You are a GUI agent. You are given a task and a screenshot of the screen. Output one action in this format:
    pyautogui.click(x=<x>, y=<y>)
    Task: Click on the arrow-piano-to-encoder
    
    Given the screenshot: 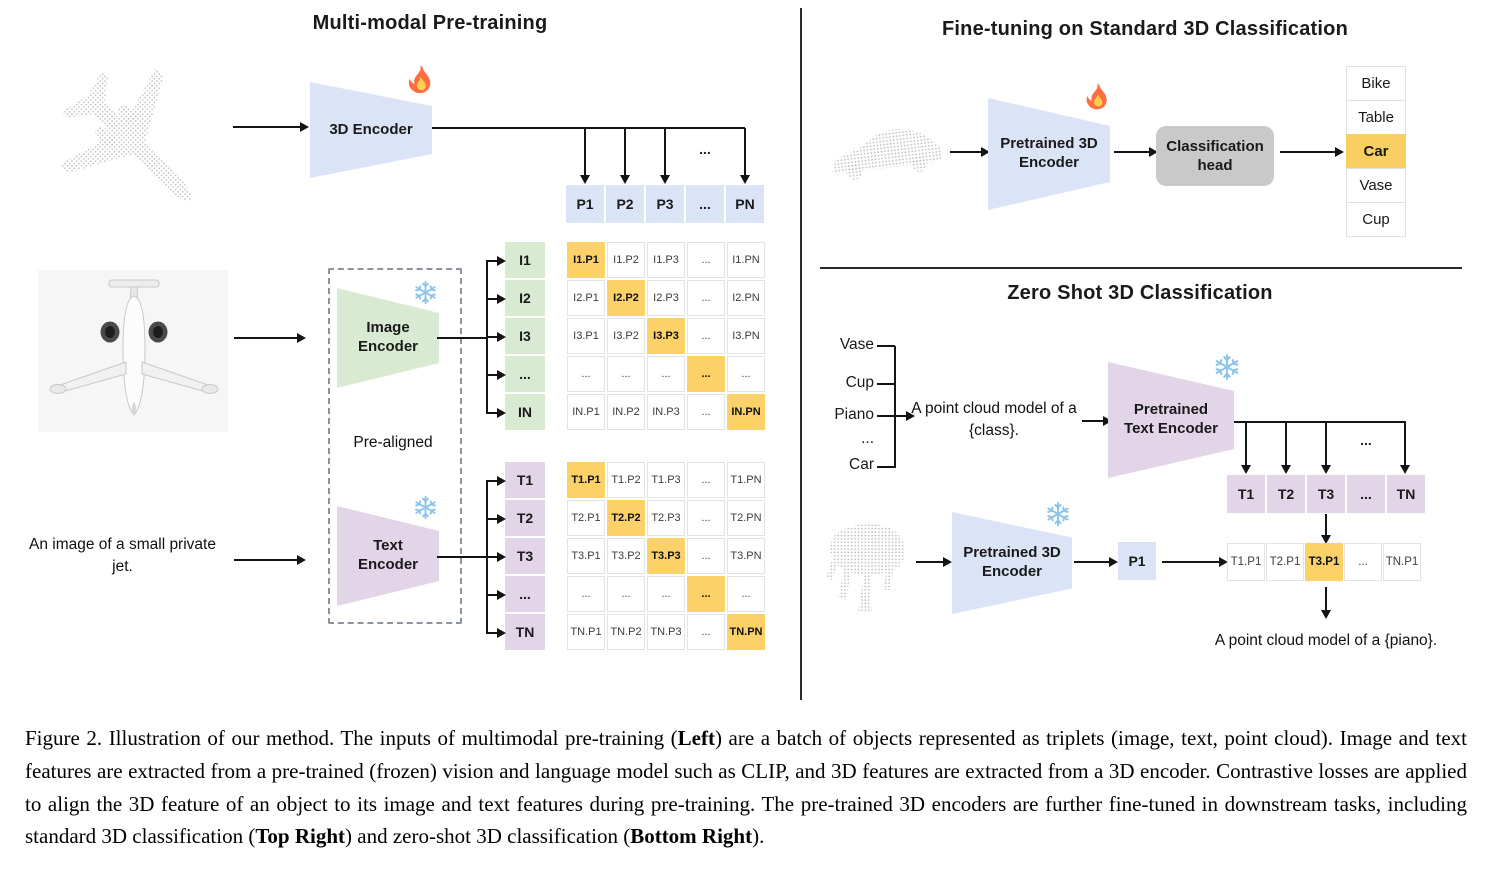 What is the action you would take?
    pyautogui.click(x=934, y=562)
    